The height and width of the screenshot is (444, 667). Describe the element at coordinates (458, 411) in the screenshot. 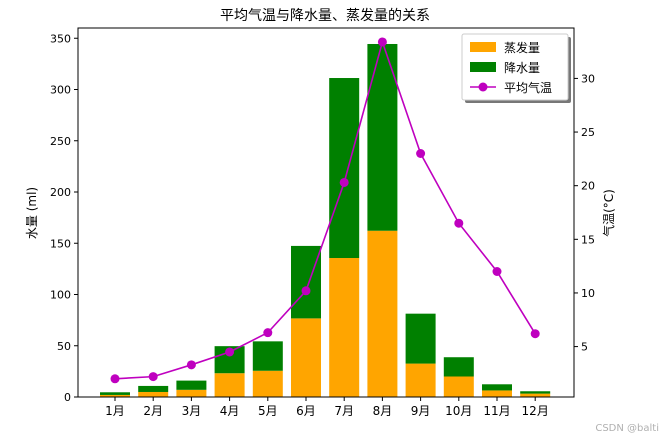

I see `x-tick-label: 10月` at that location.